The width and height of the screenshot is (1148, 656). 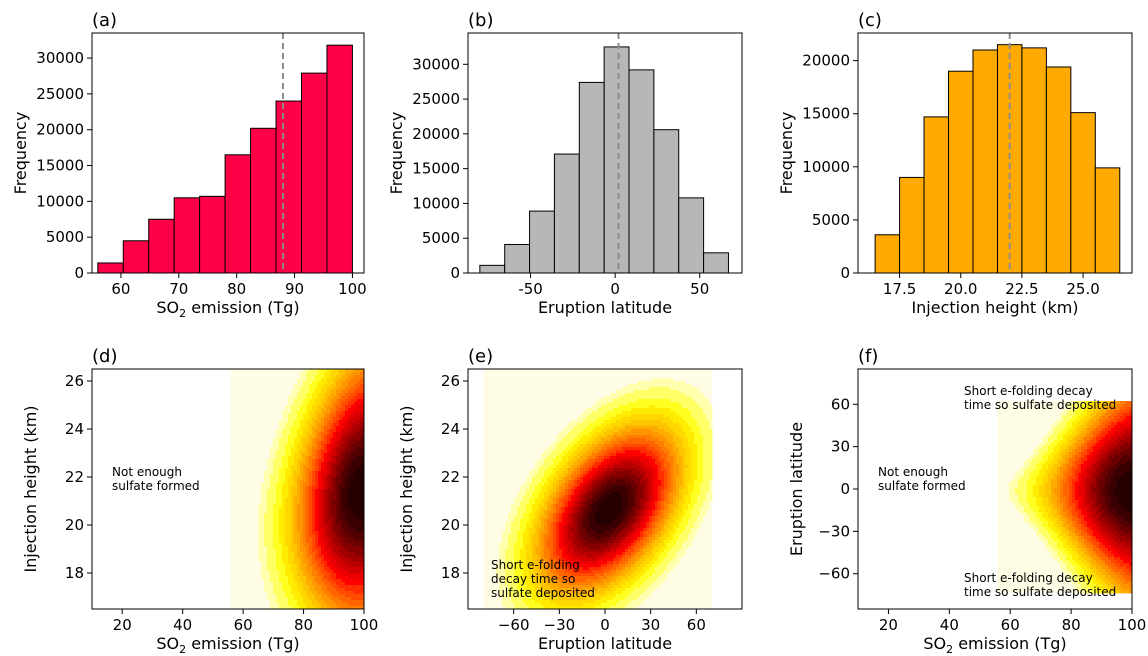 What do you see at coordinates (74, 477) in the screenshot?
I see `y-tick-label: 22` at bounding box center [74, 477].